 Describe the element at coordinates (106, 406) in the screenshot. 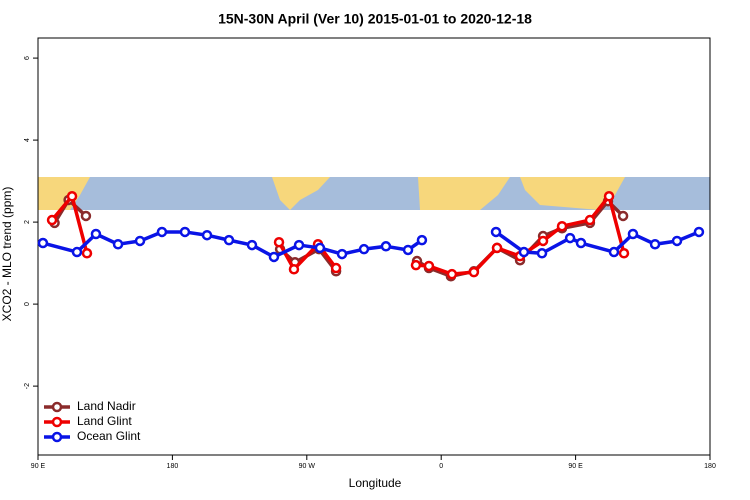

I see `legend-label: Land Nadir` at that location.